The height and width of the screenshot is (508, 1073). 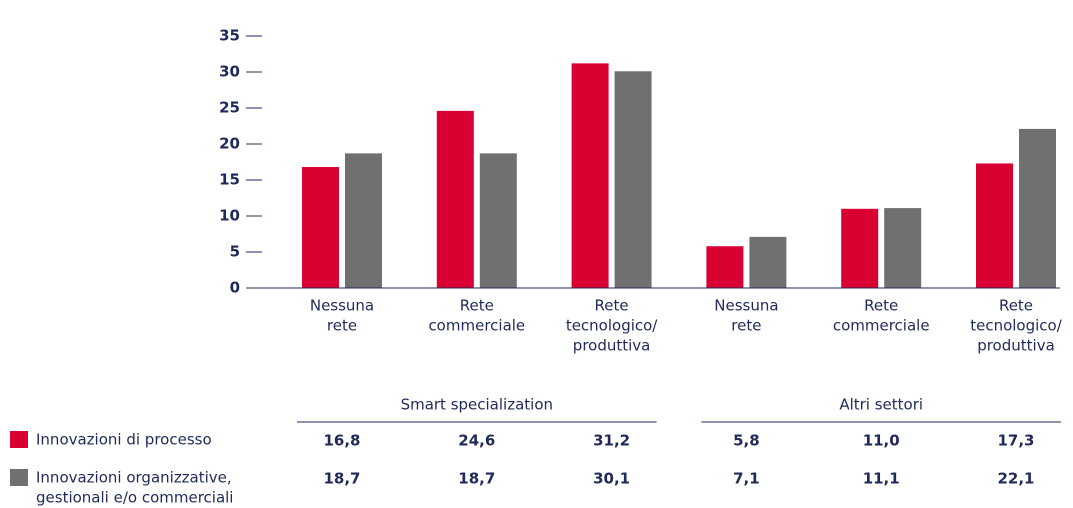 What do you see at coordinates (881, 405) in the screenshot?
I see `group-label: Altri settori` at bounding box center [881, 405].